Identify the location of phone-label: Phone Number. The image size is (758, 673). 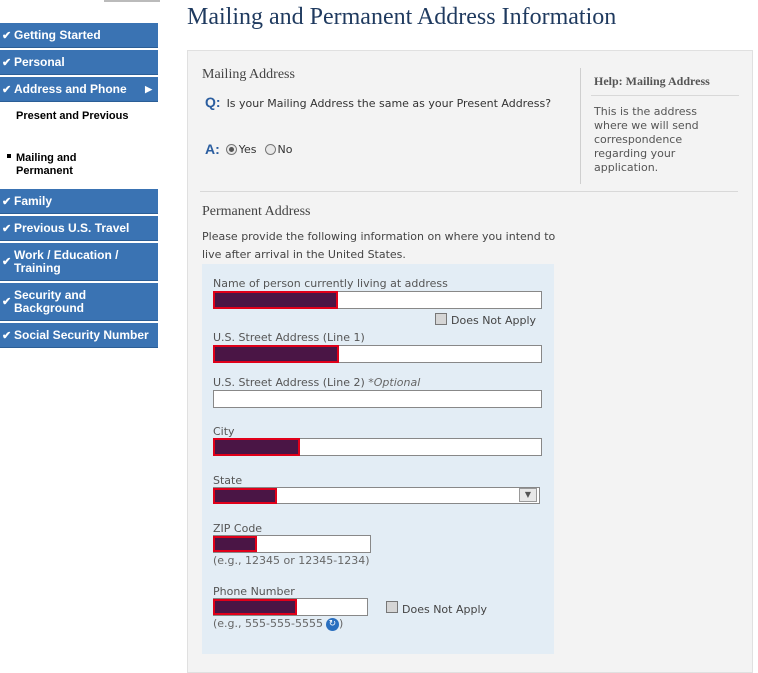
(254, 591).